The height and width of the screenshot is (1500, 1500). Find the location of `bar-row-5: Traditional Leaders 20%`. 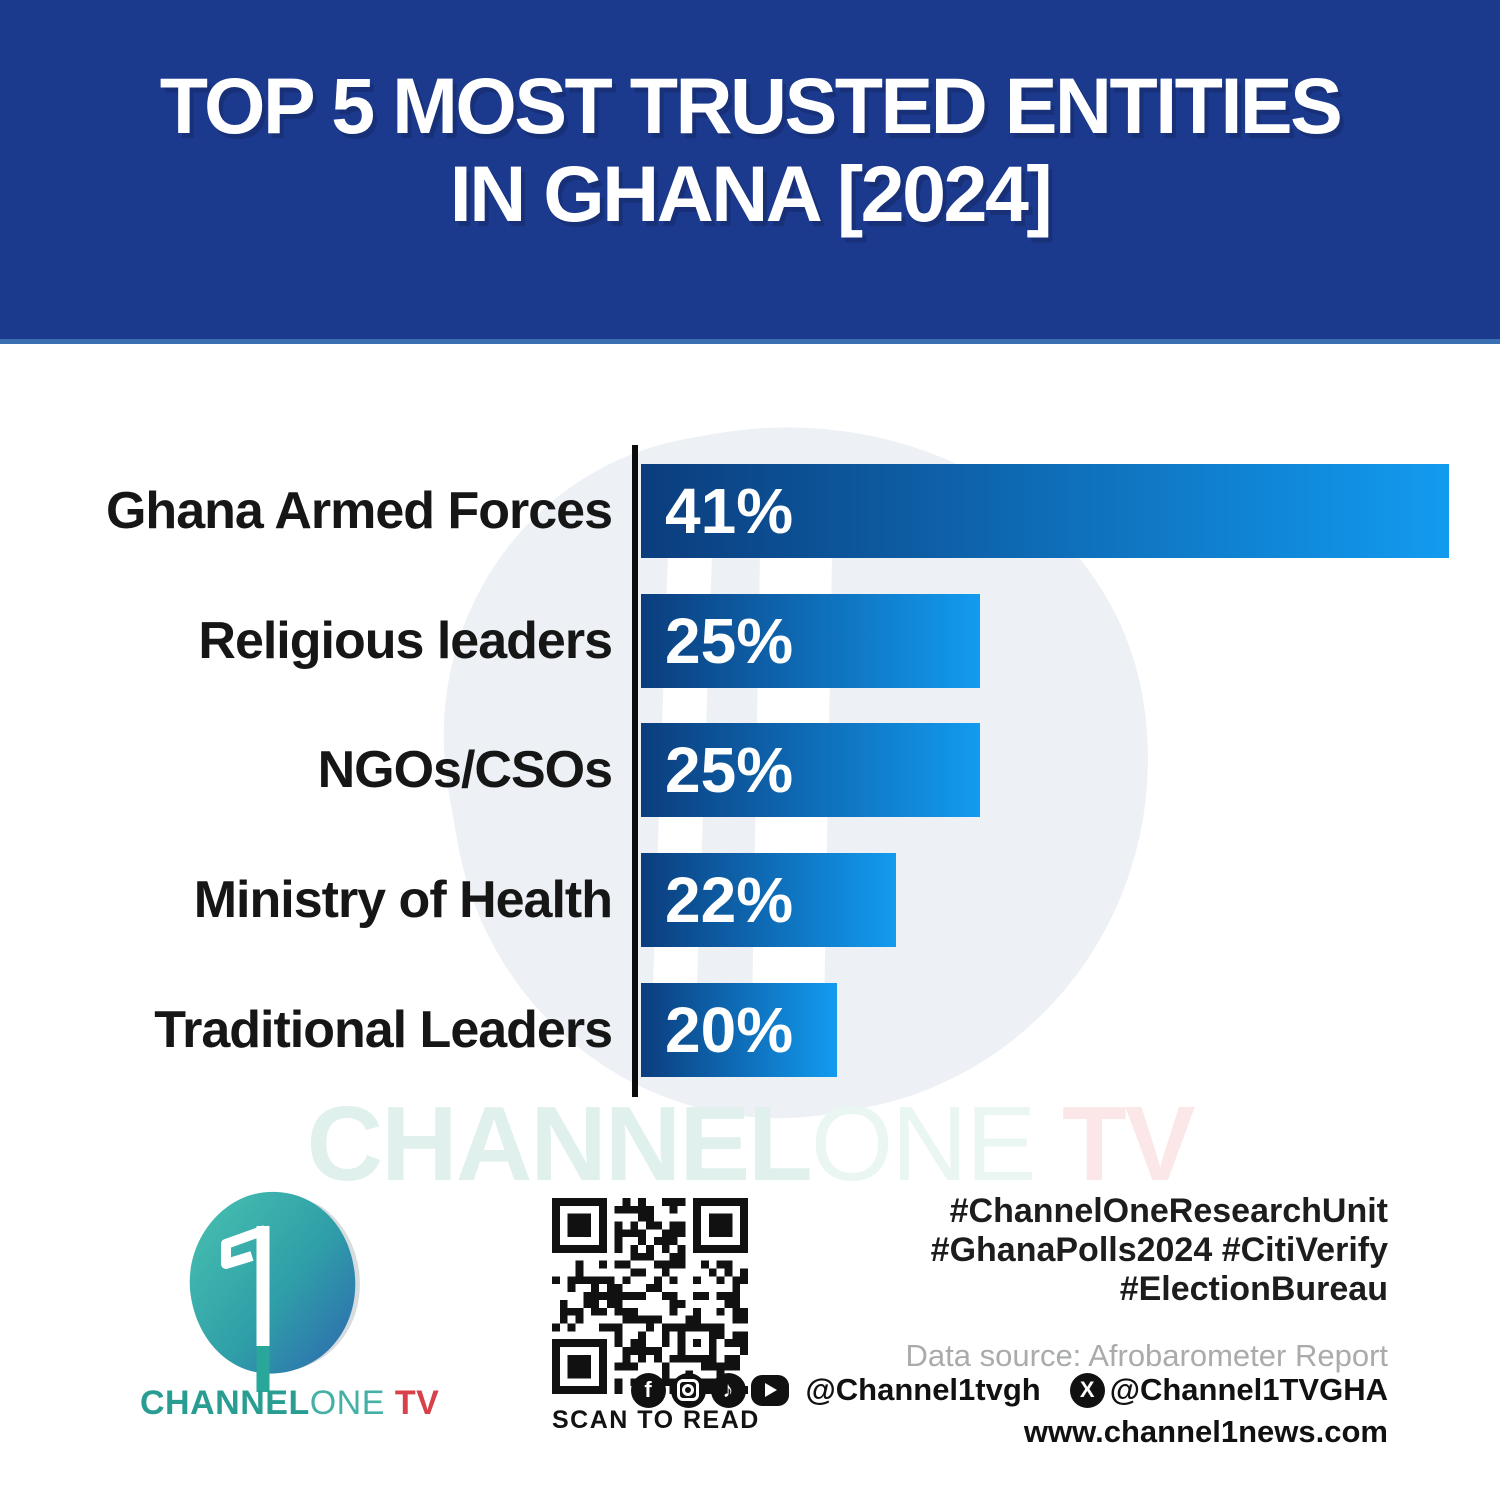

bar-row-5: Traditional Leaders 20% is located at coordinates (750, 1030).